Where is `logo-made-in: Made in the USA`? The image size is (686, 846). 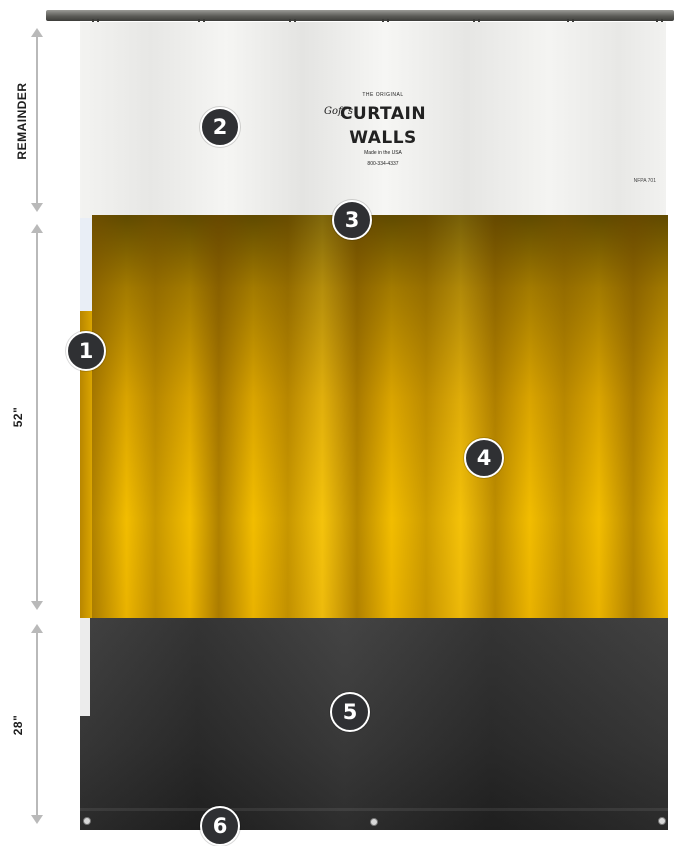 logo-made-in: Made in the USA is located at coordinates (383, 153).